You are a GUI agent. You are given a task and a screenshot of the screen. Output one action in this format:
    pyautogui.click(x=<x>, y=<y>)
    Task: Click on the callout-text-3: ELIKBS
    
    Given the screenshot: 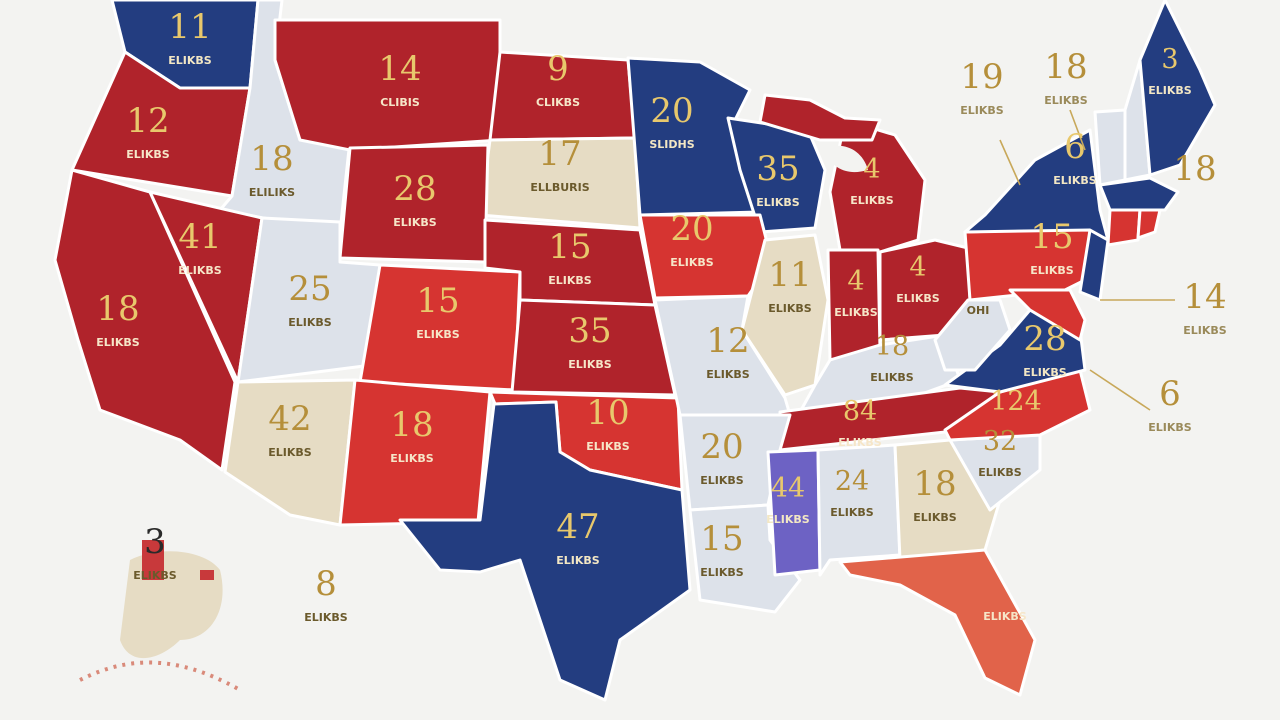 What is the action you would take?
    pyautogui.click(x=1205, y=330)
    